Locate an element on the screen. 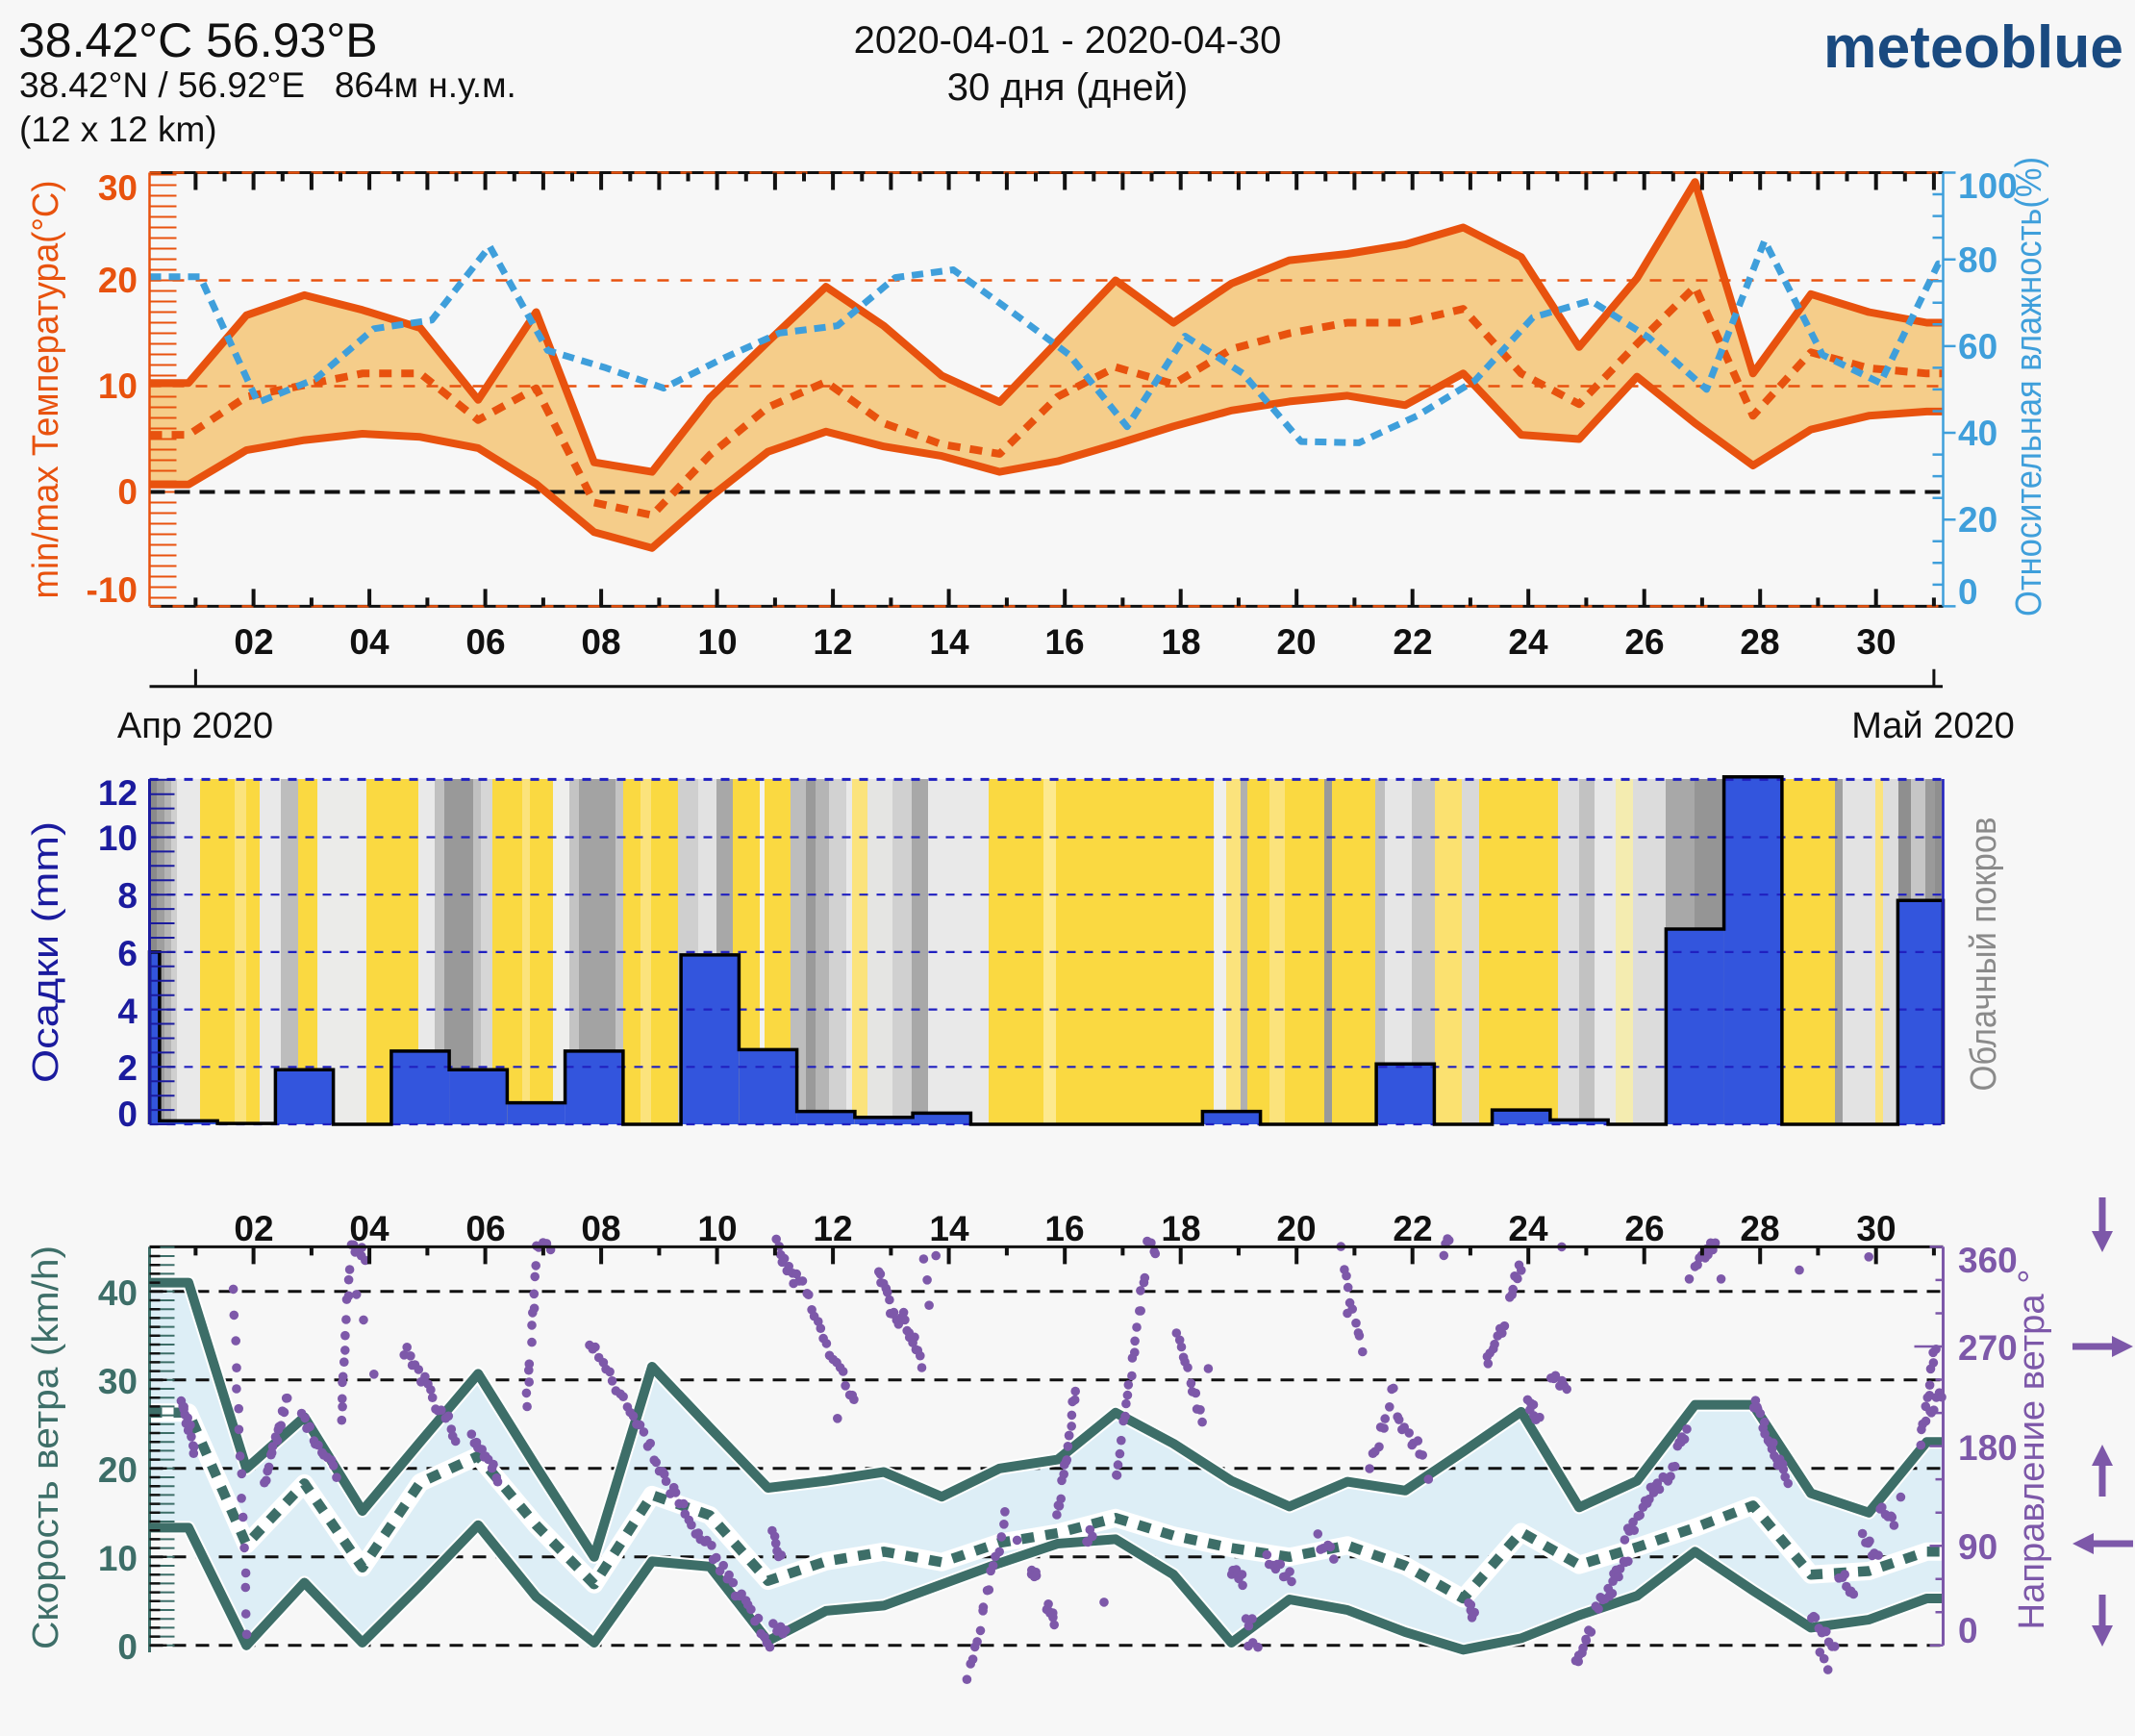 This screenshot has height=1736, width=2135. svg-text: 90 is located at coordinates (1977, 1547).